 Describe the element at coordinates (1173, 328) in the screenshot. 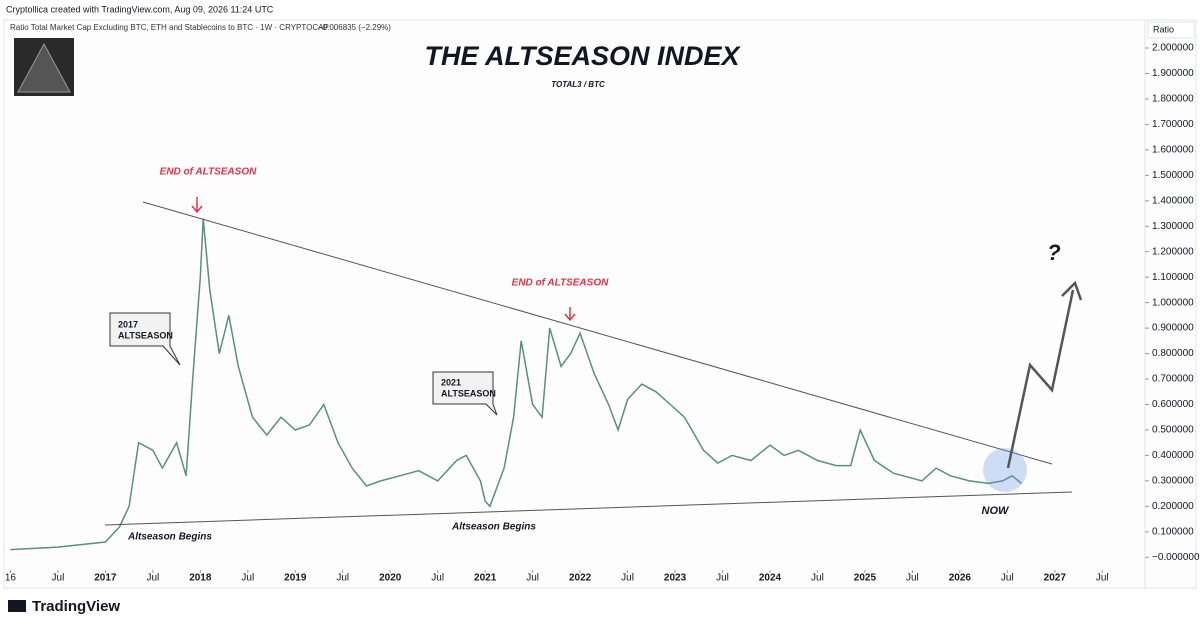

I see `y-tick-label: 0.900000` at that location.